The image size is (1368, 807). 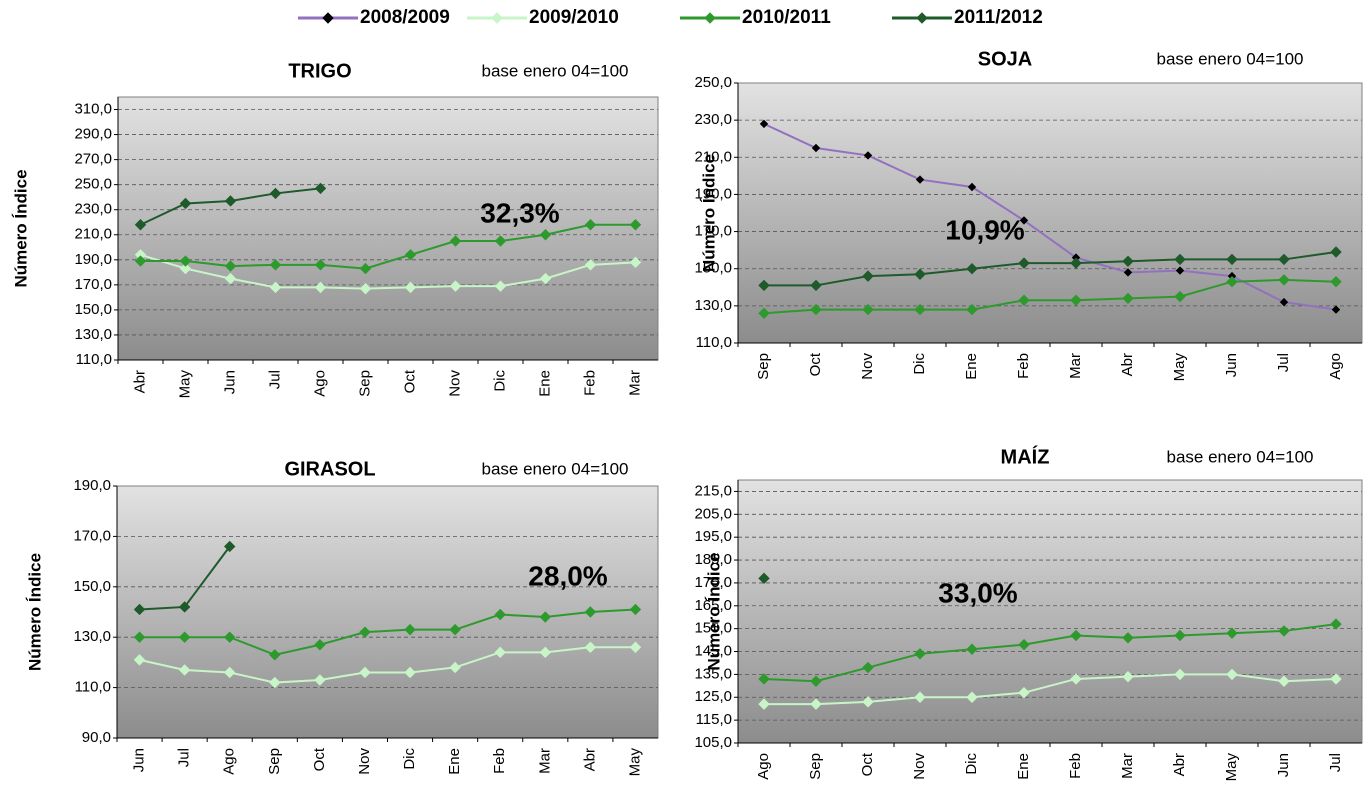 I want to click on y-tick-label: 250,0, so click(x=713, y=82).